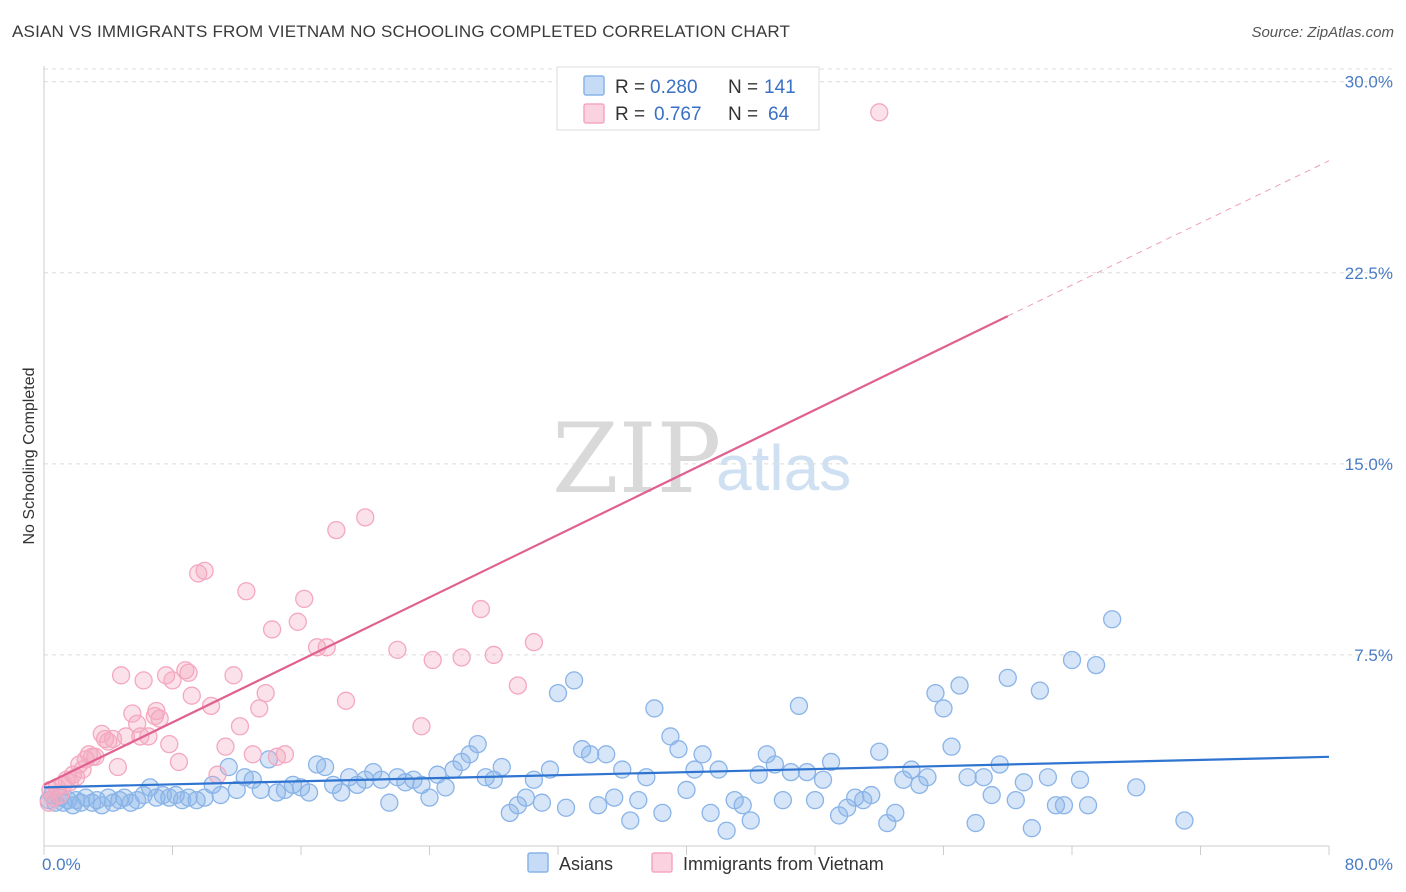 The width and height of the screenshot is (1406, 892). I want to click on y-tick-label-1: 15.0%, so click(1369, 464).